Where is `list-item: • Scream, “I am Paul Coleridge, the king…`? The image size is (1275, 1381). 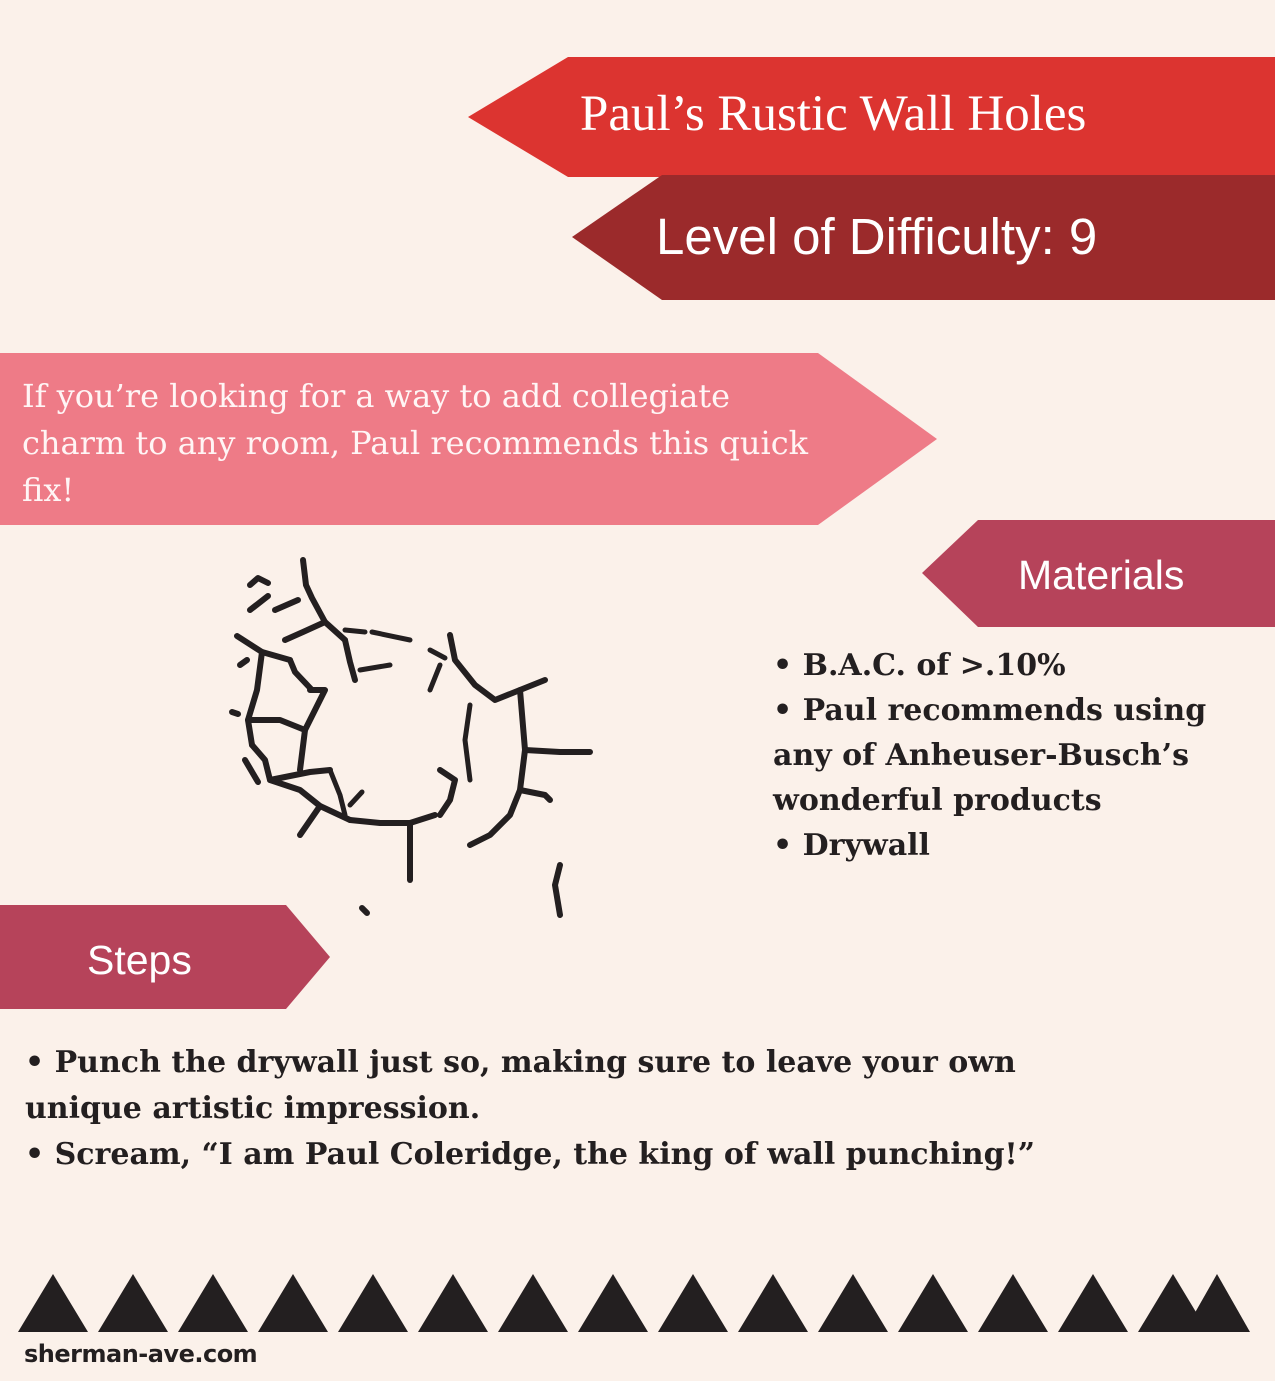
list-item: • Scream, “I am Paul Coleridge, the king… is located at coordinates (530, 1154).